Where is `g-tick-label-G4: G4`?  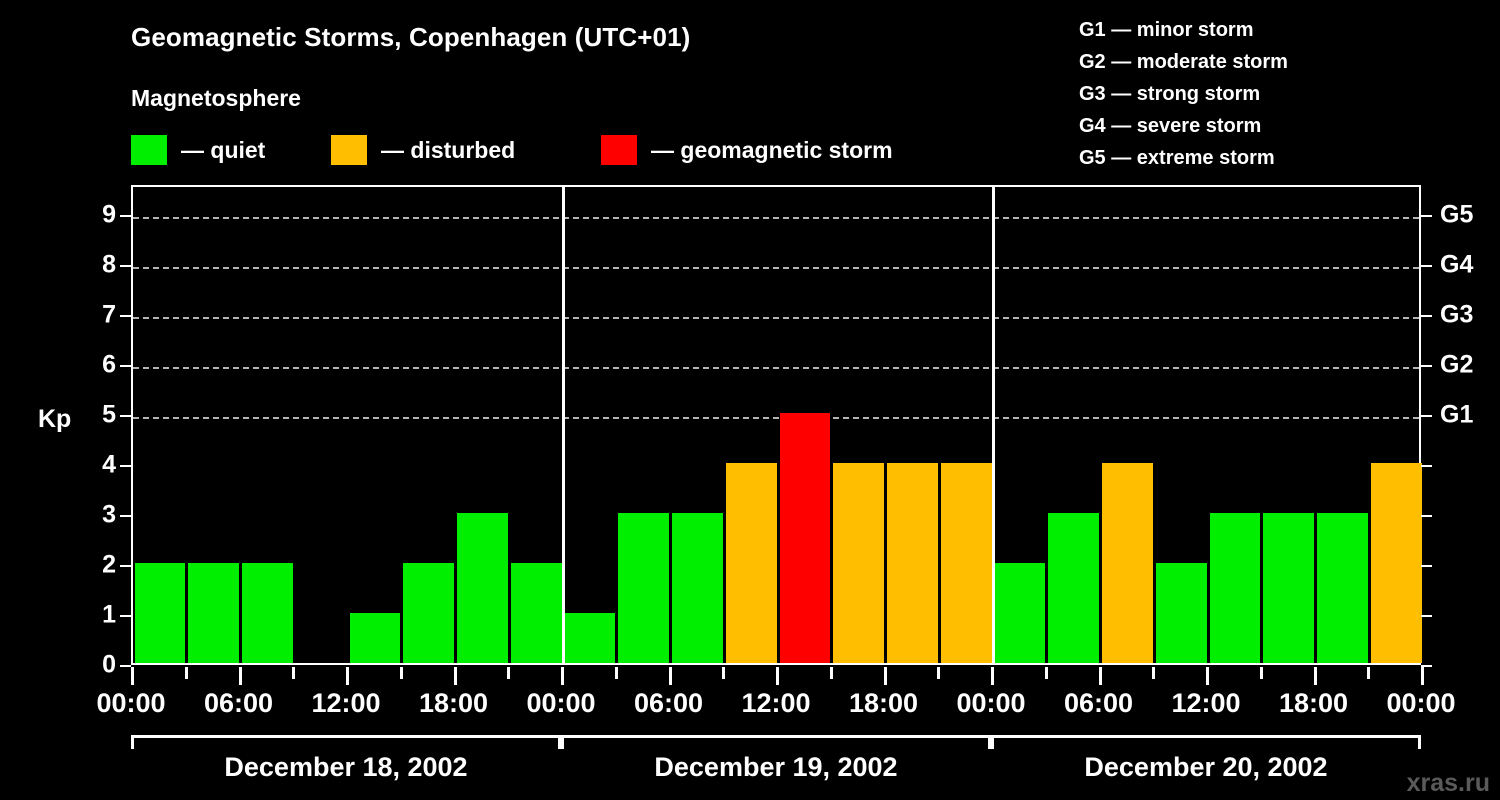 g-tick-label-G4: G4 is located at coordinates (1457, 264).